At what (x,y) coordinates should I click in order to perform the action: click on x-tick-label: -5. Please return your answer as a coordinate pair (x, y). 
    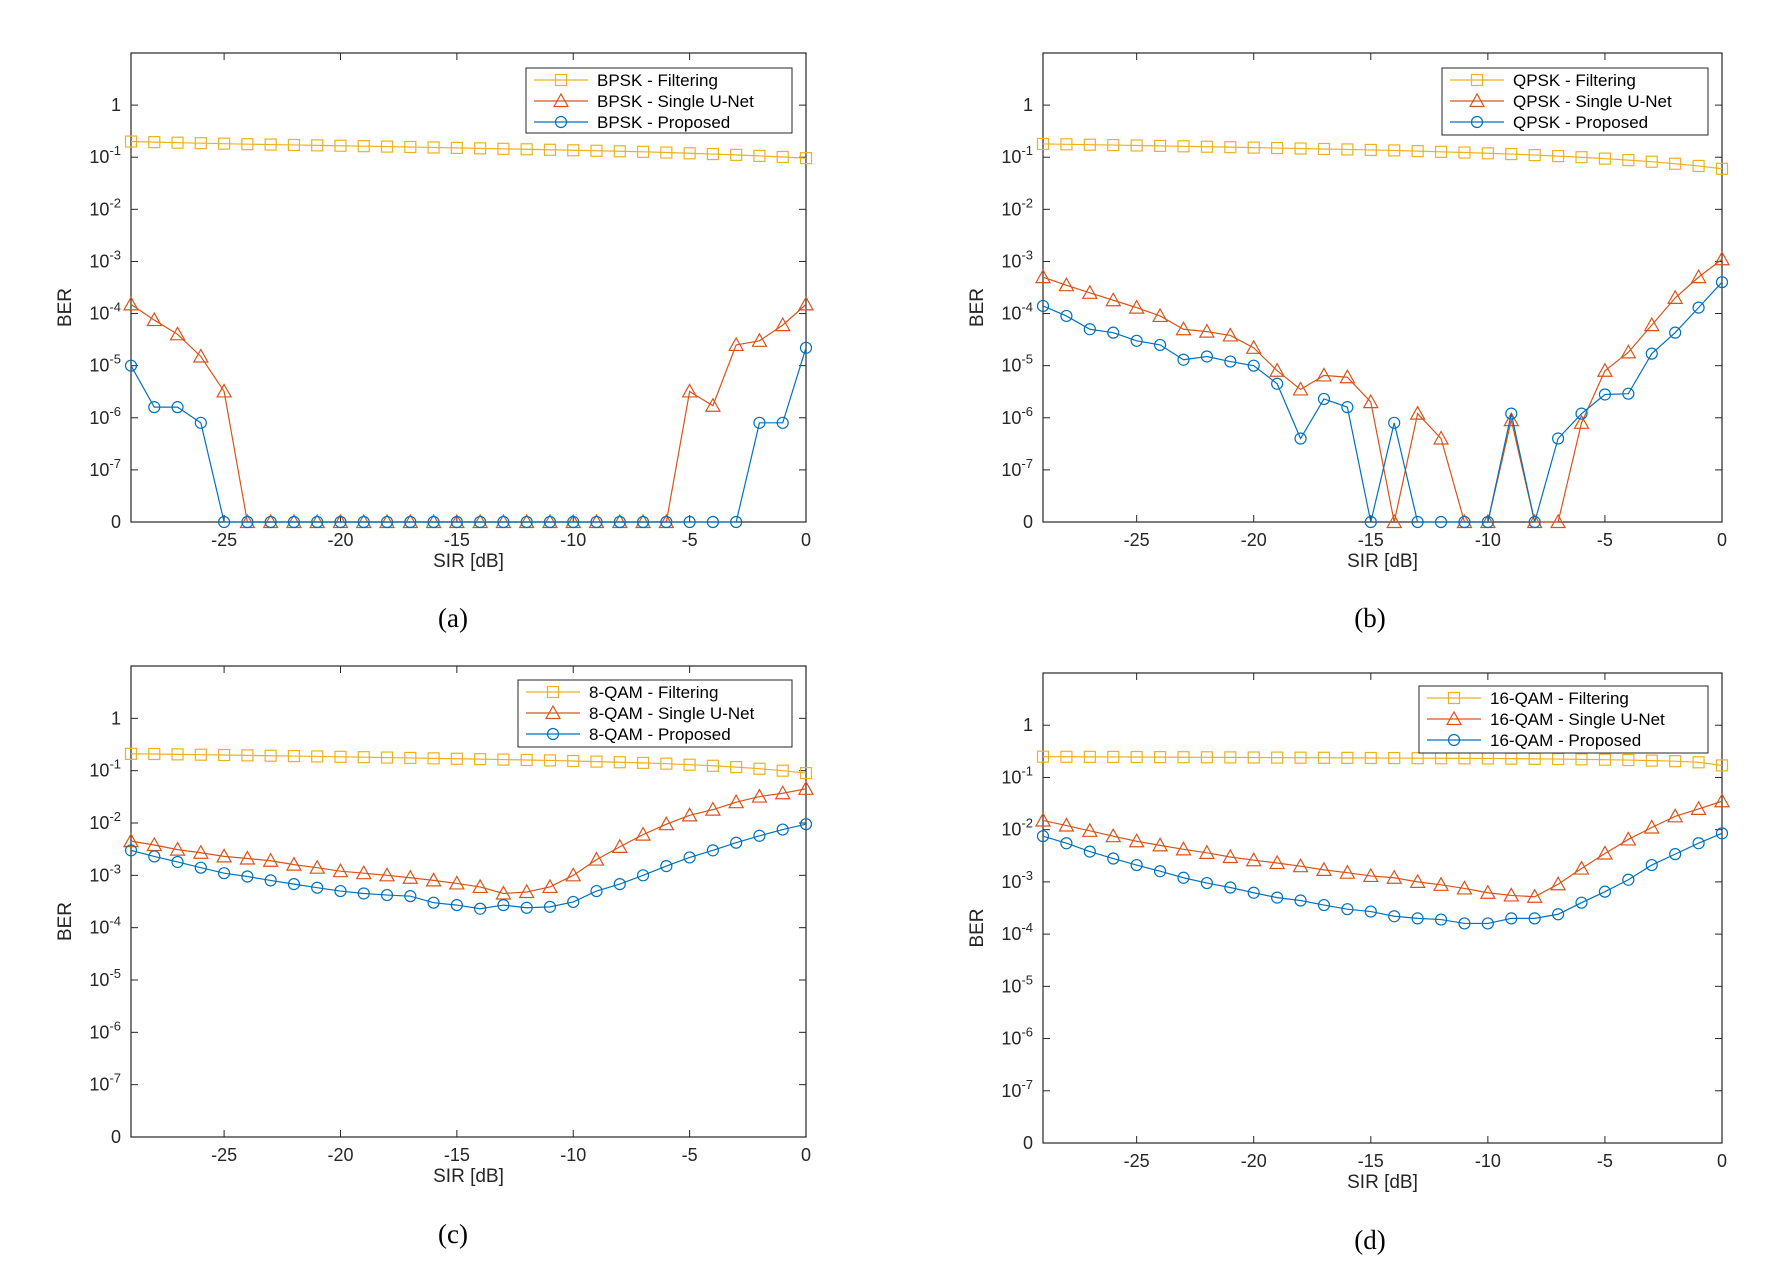
    Looking at the image, I should click on (690, 1155).